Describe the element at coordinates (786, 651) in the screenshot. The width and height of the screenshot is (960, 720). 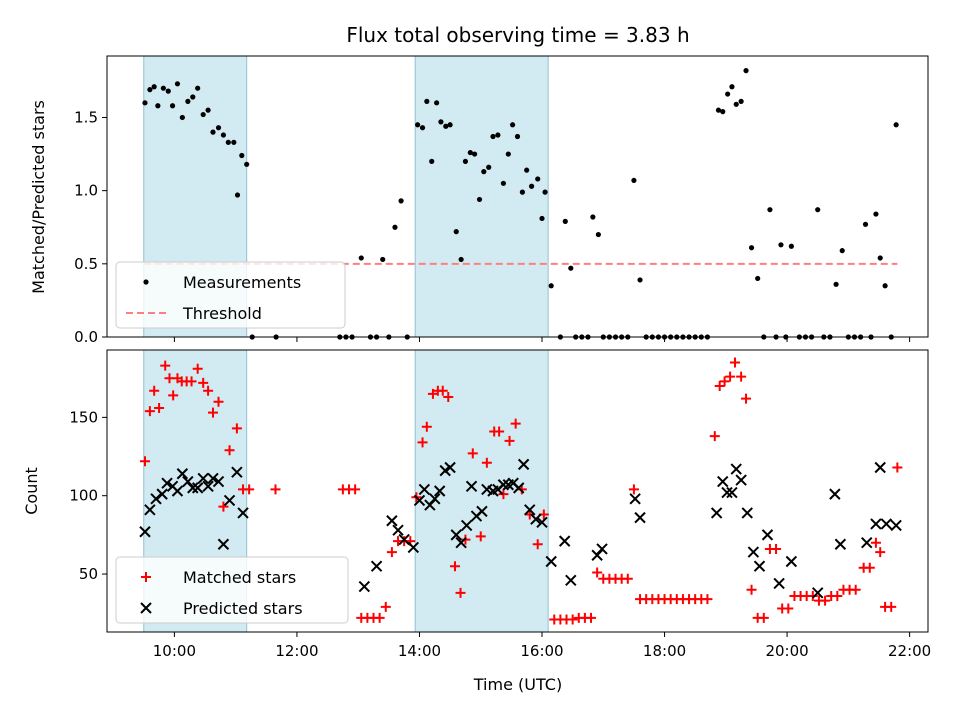
I see `x-tick-label: 20:00` at that location.